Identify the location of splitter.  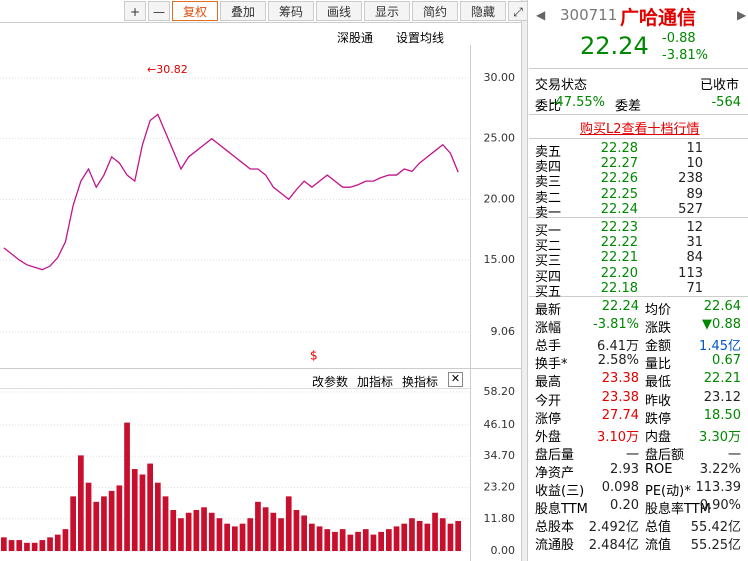
(524, 280).